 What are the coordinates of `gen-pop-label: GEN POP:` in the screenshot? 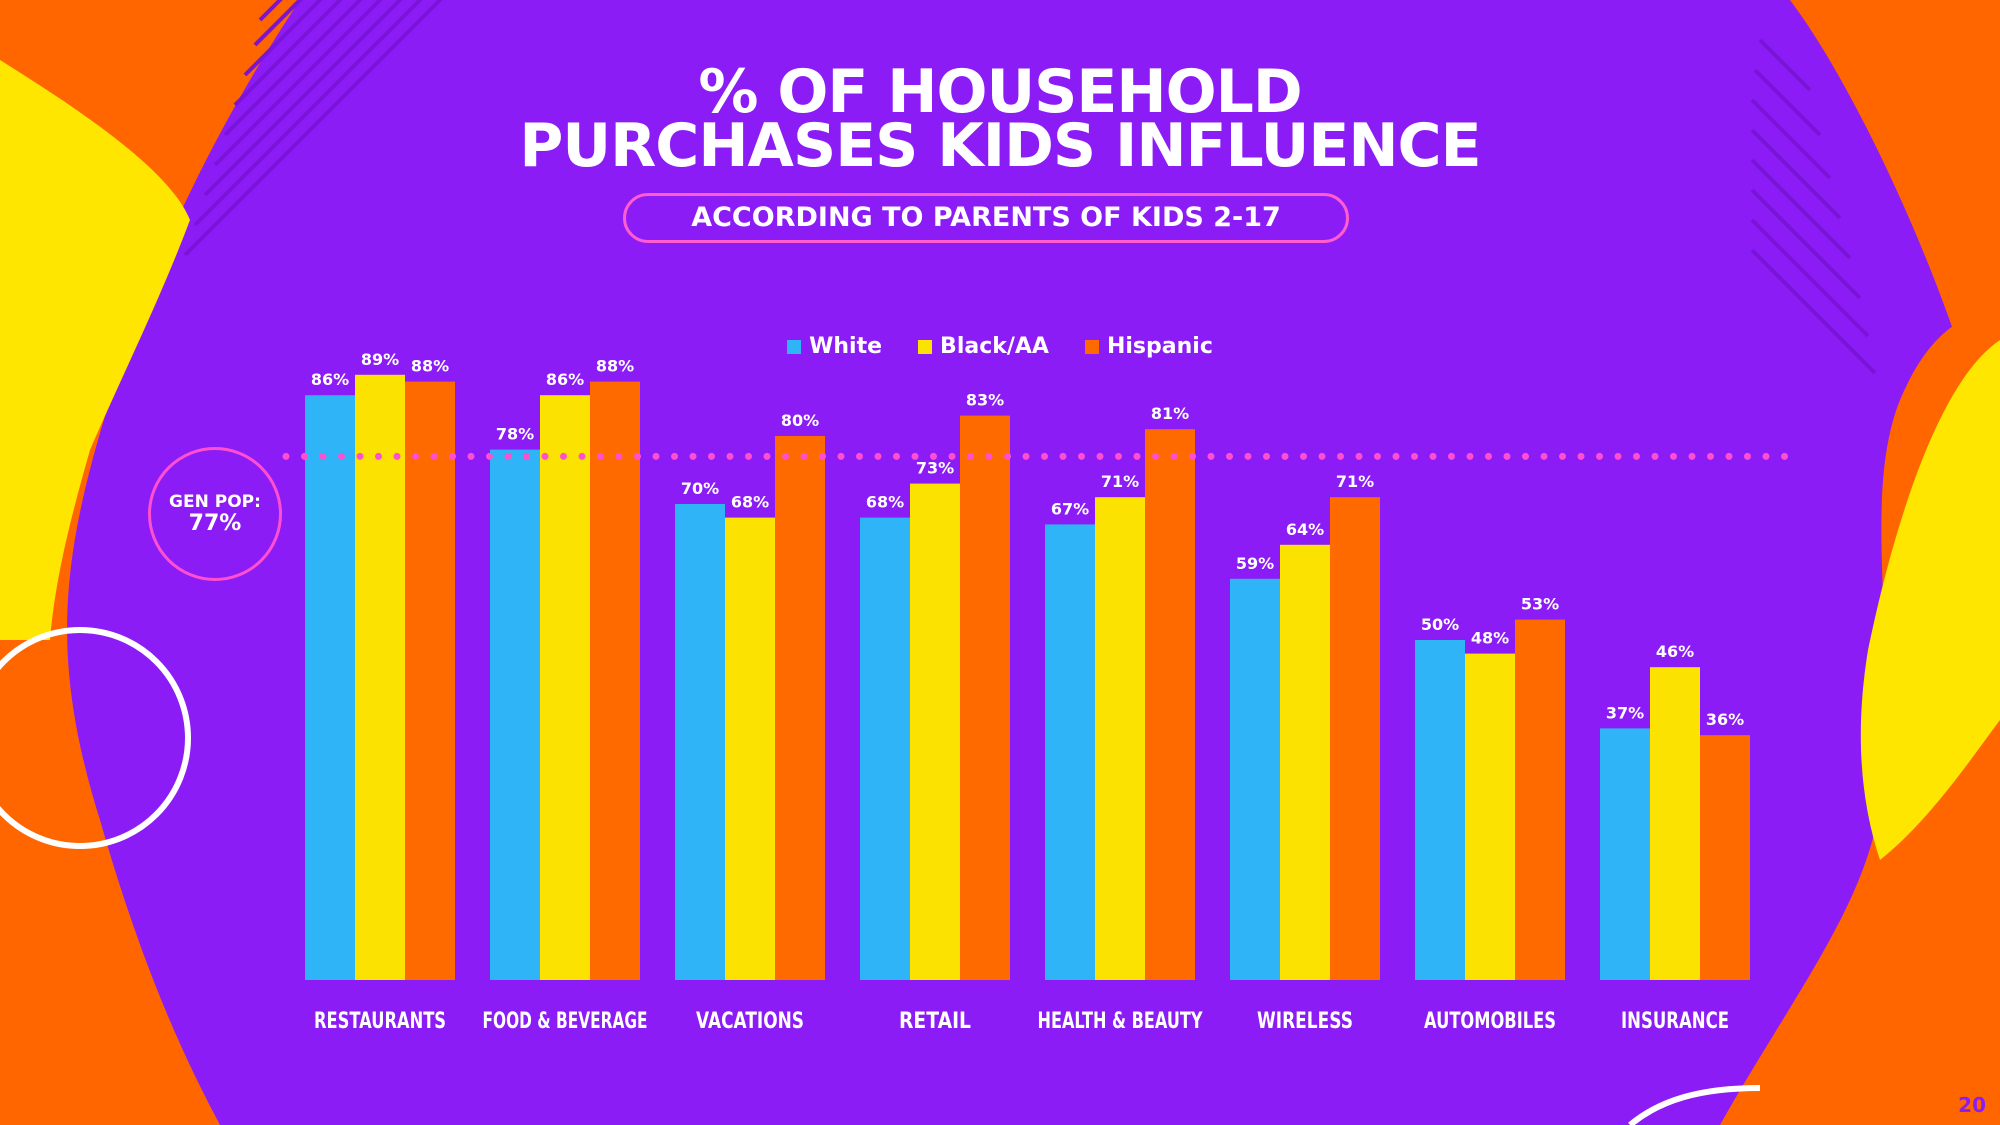 It's located at (215, 502).